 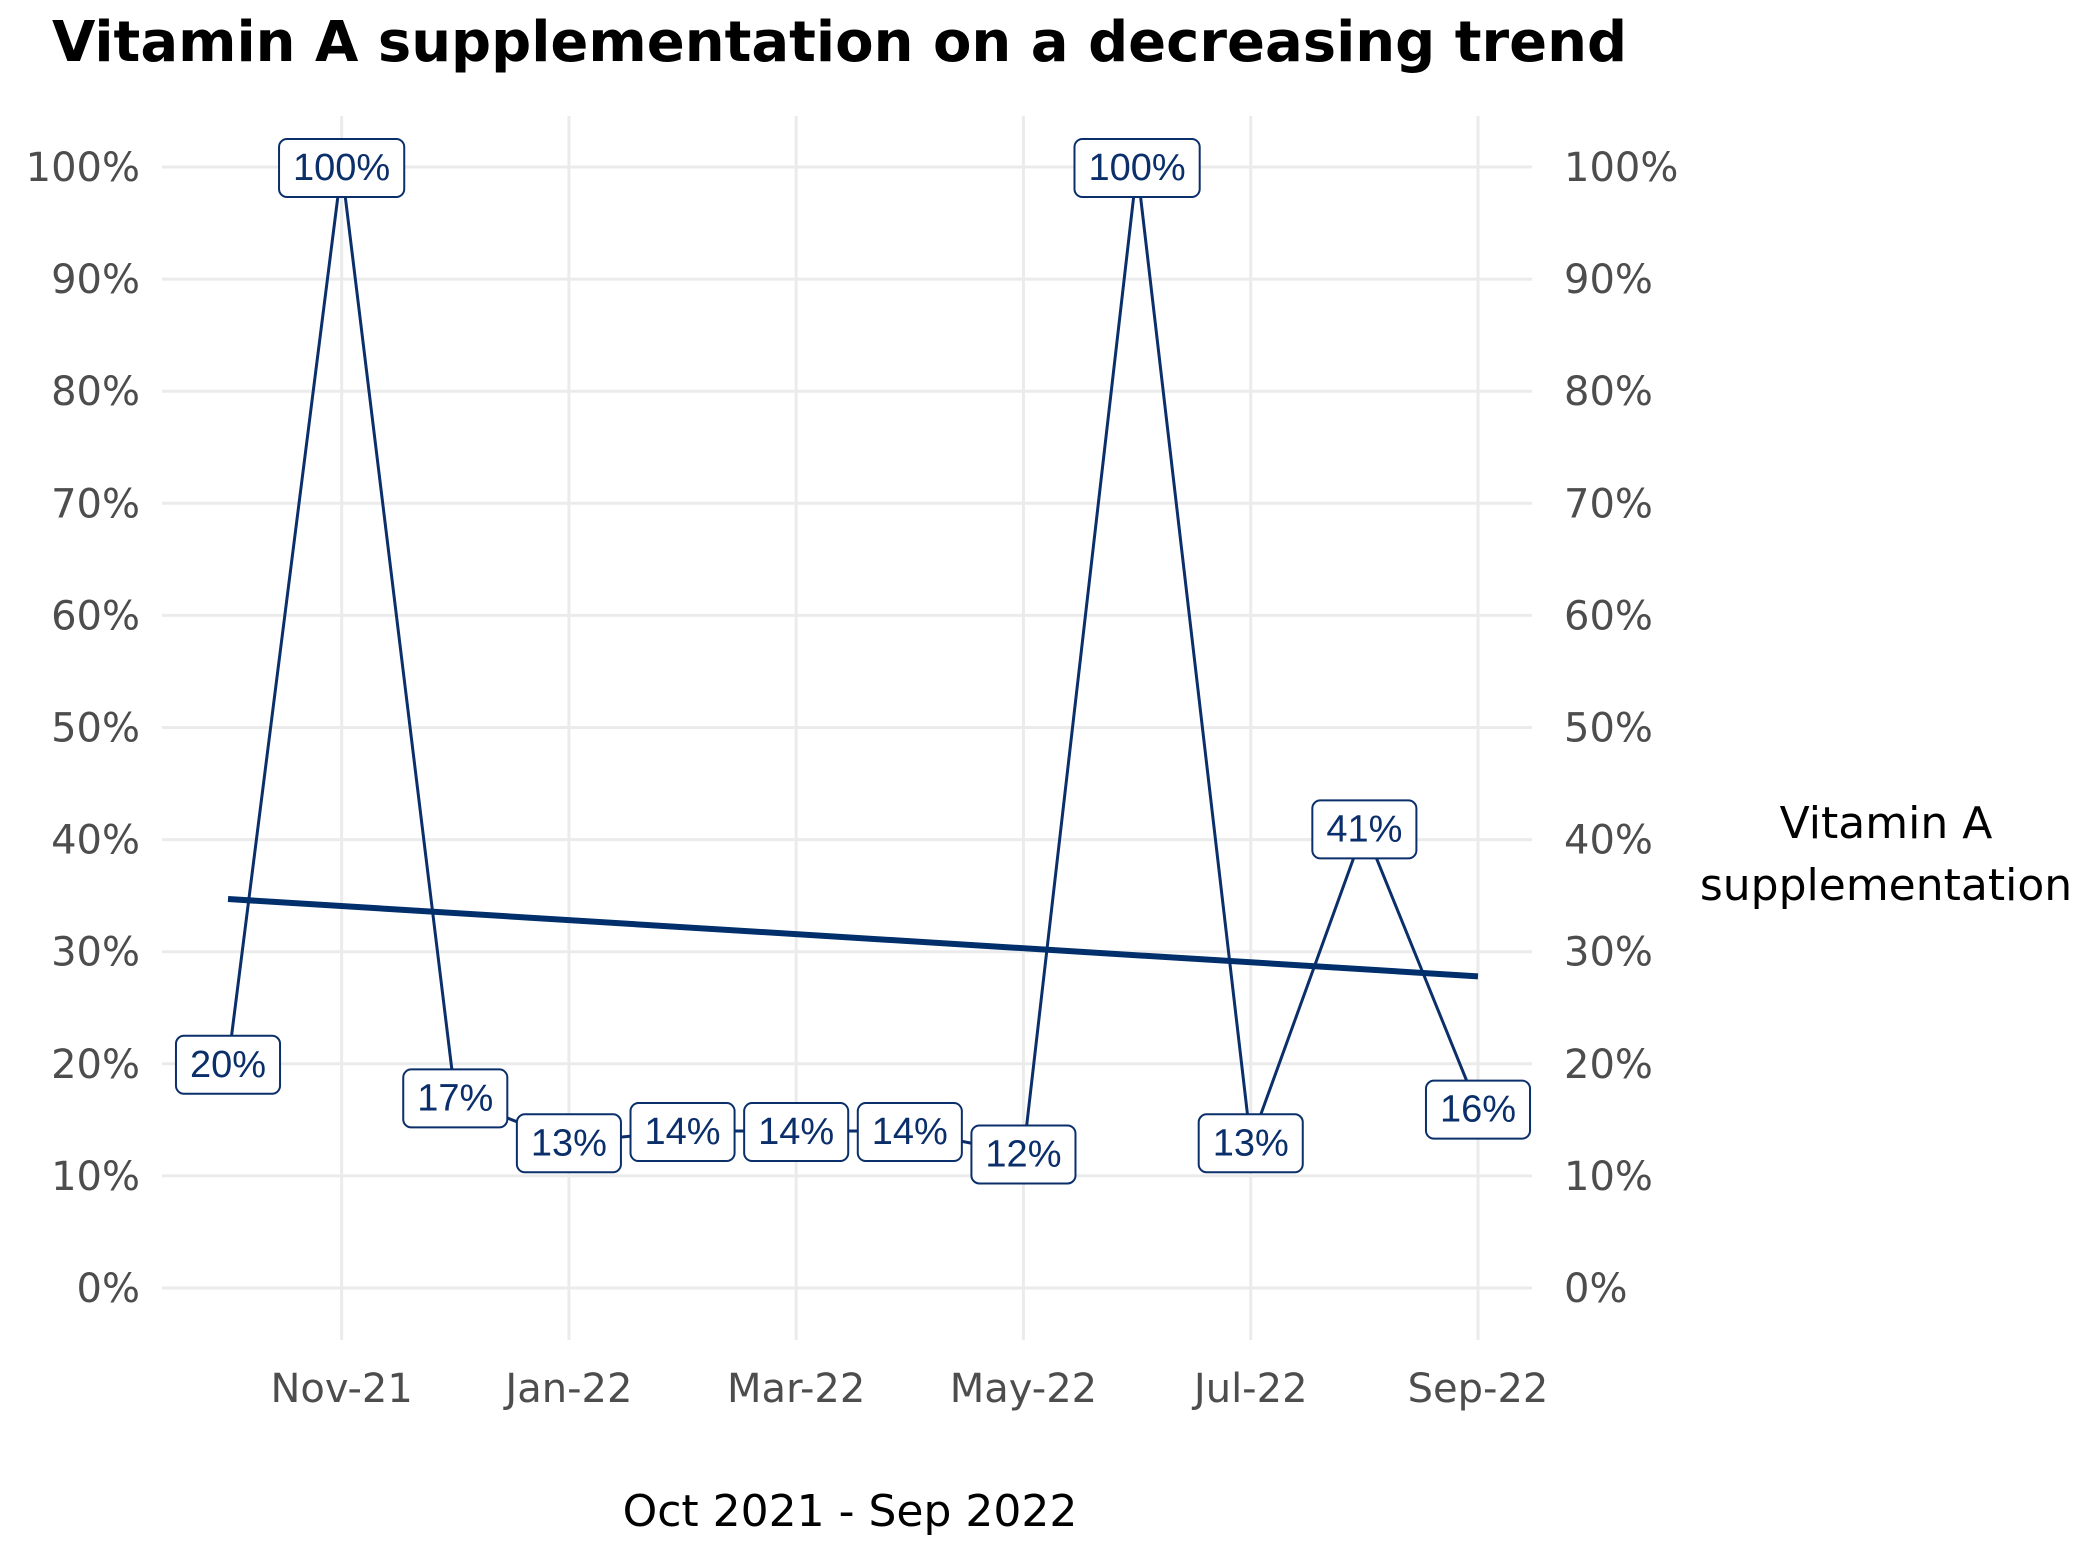 I want to click on data-label: 16%, so click(x=1478, y=1109).